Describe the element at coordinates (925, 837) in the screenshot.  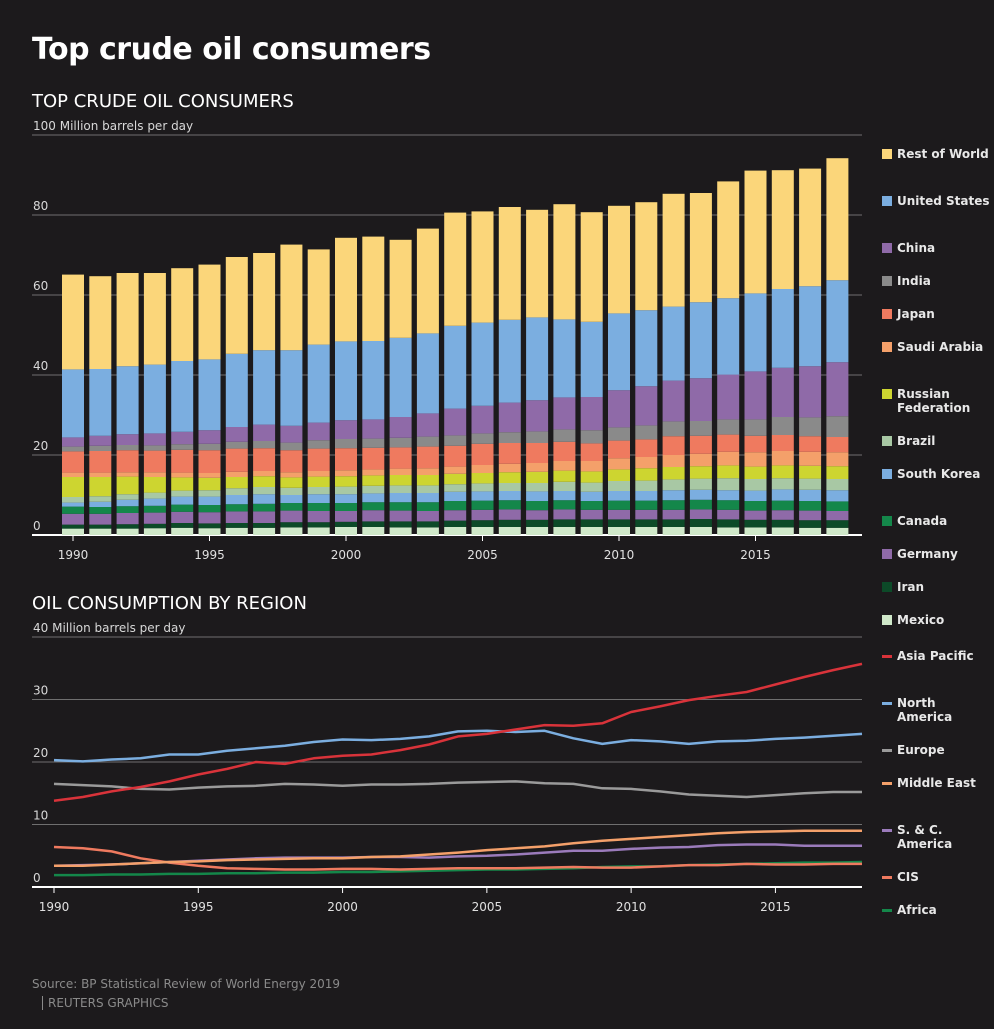
I see `legend-label: S. & C. America` at that location.